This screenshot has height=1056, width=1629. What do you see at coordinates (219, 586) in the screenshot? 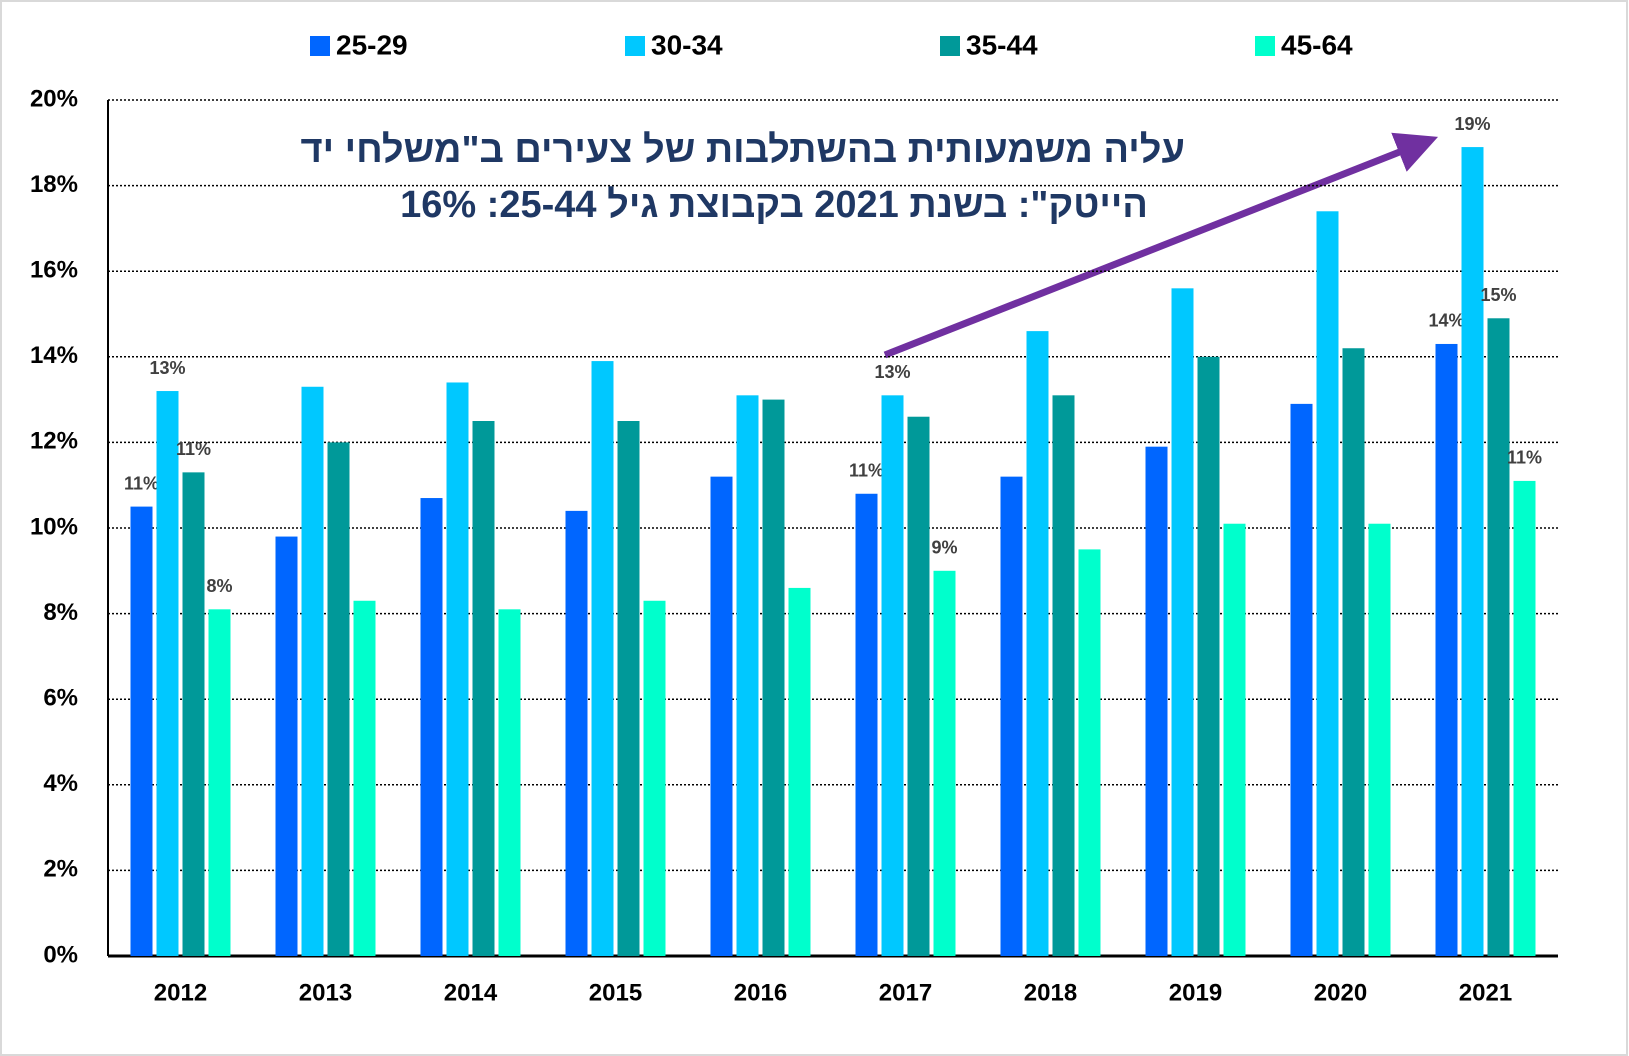
I see `value-label: 8%` at bounding box center [219, 586].